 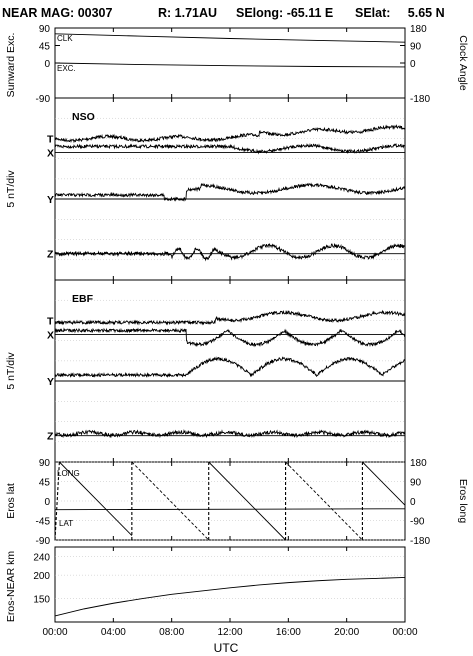 What do you see at coordinates (416, 47) in the screenshot?
I see `sunward-right-tick: 90` at bounding box center [416, 47].